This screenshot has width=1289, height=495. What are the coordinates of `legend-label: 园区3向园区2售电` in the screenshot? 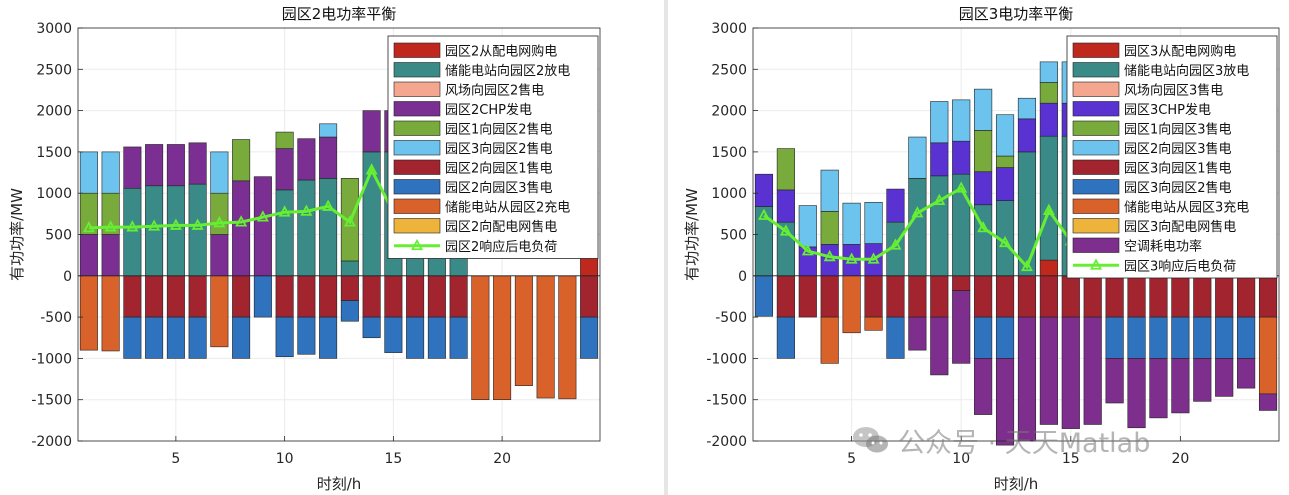 It's located at (499, 149).